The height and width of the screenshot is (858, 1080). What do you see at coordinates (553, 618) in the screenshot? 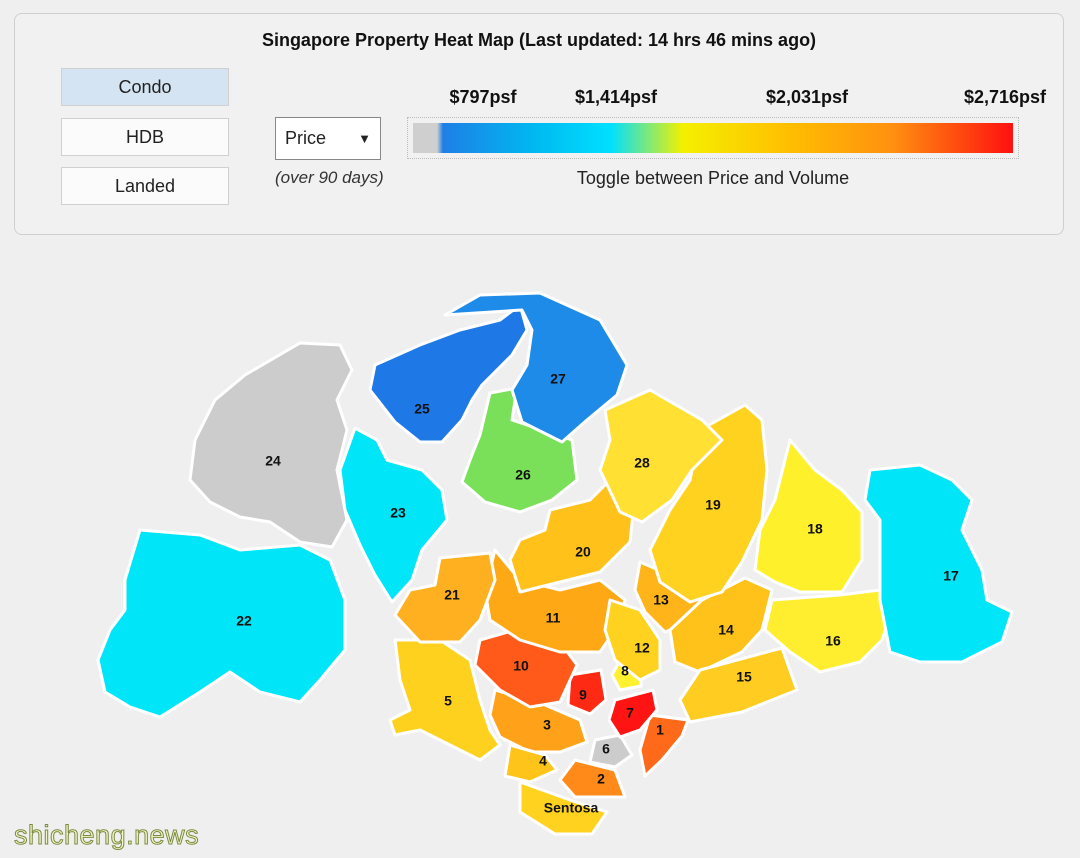
I see `district-label: 11` at bounding box center [553, 618].